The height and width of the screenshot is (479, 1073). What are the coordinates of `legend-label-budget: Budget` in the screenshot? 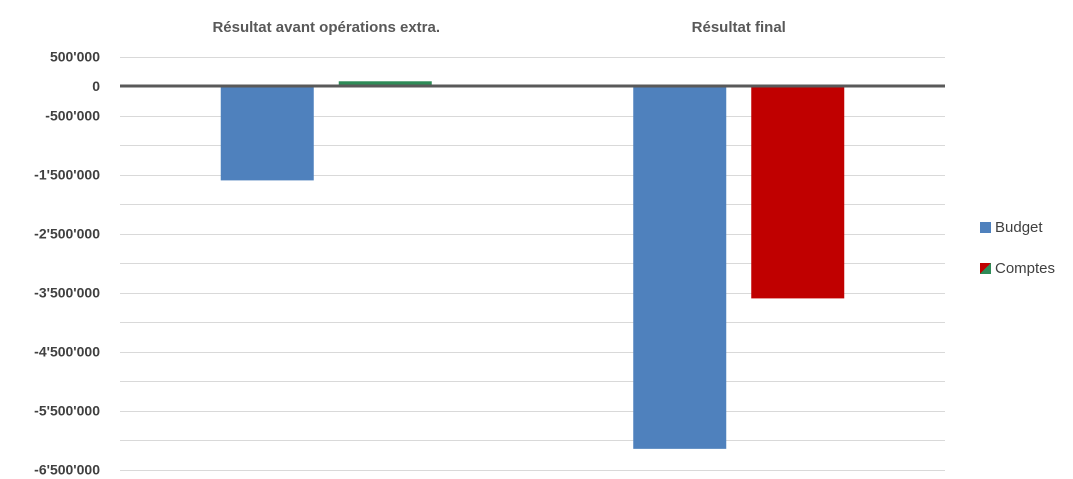 It's located at (1019, 227).